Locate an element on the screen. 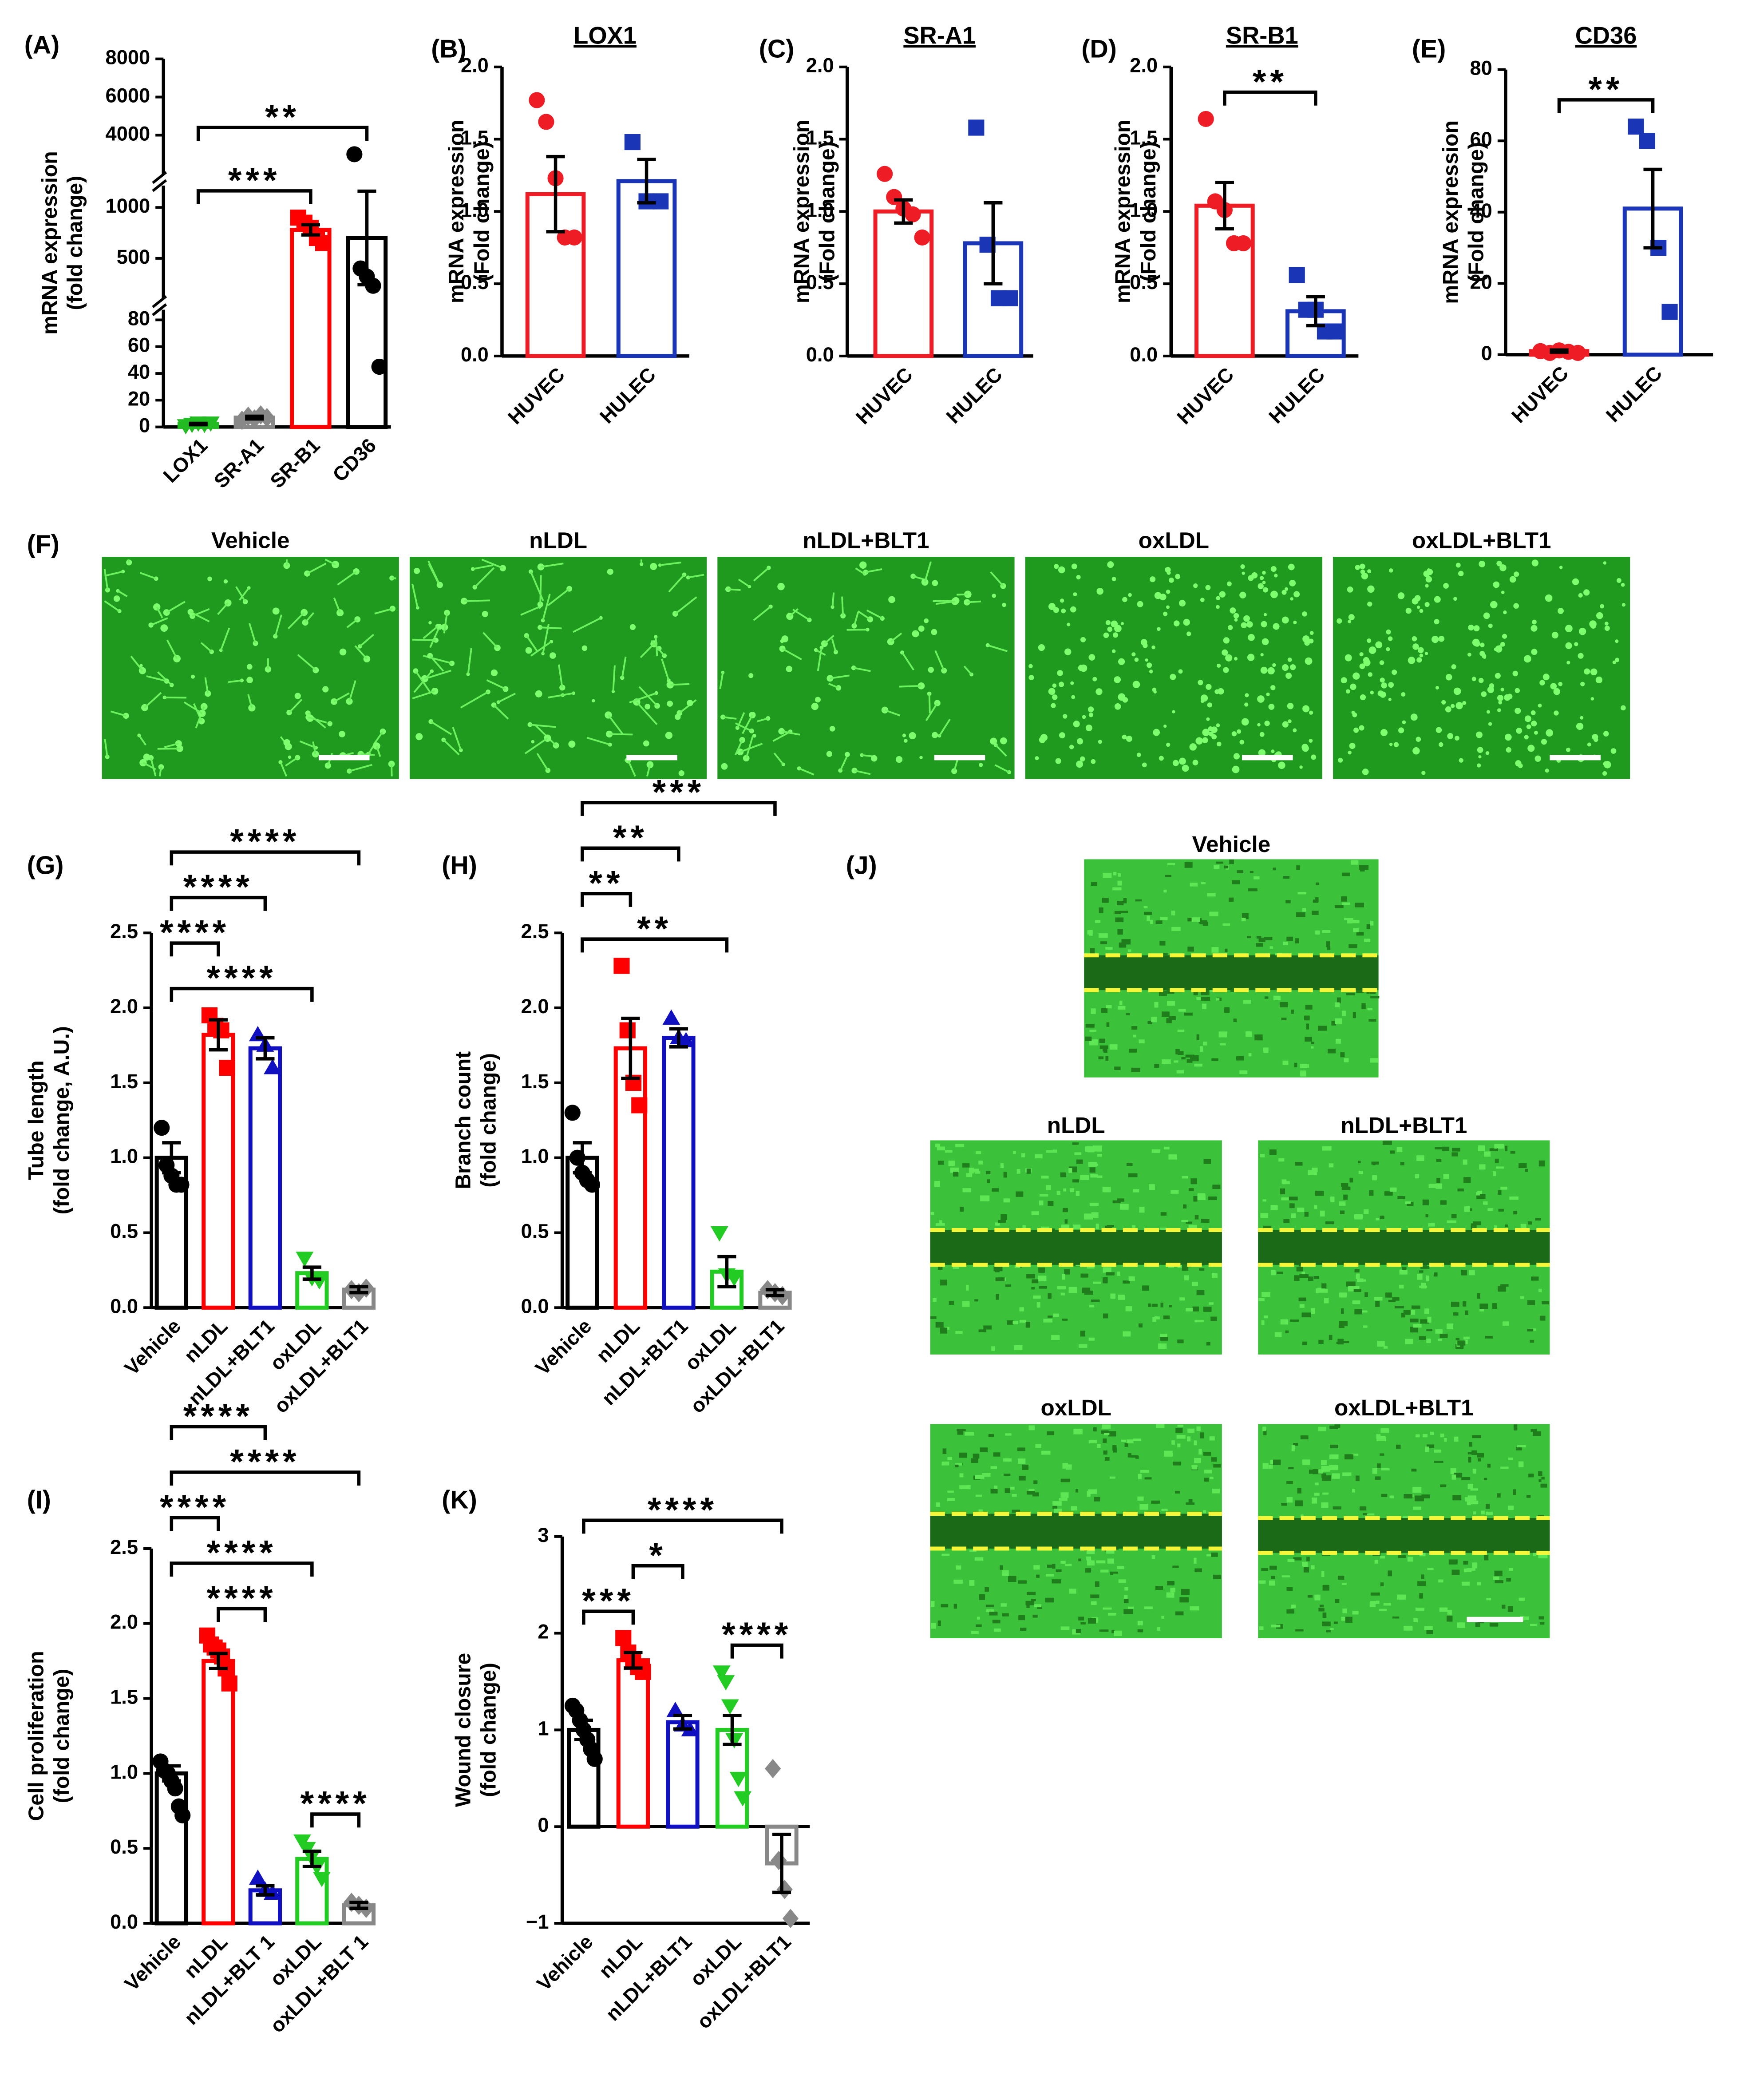 The height and width of the screenshot is (2100, 1740). bar is located at coordinates (218, 1792).